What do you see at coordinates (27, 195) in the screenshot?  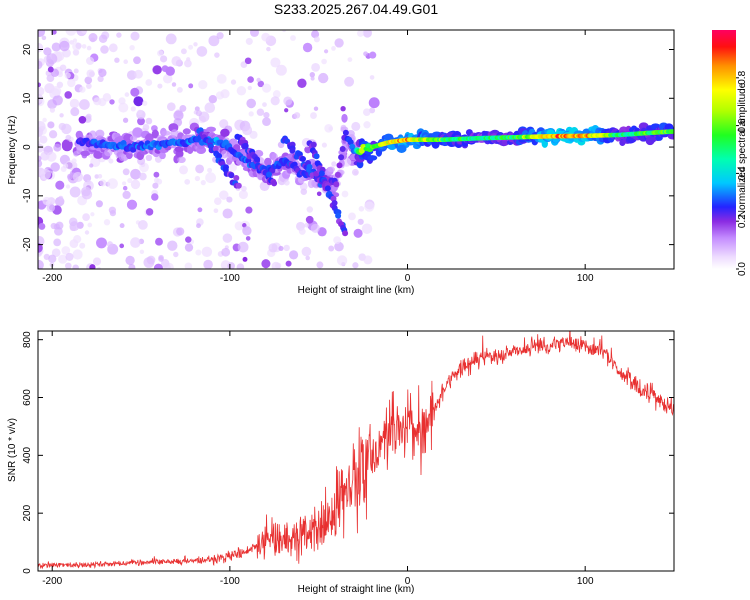 I see `top-y-tick-label: -10` at bounding box center [27, 195].